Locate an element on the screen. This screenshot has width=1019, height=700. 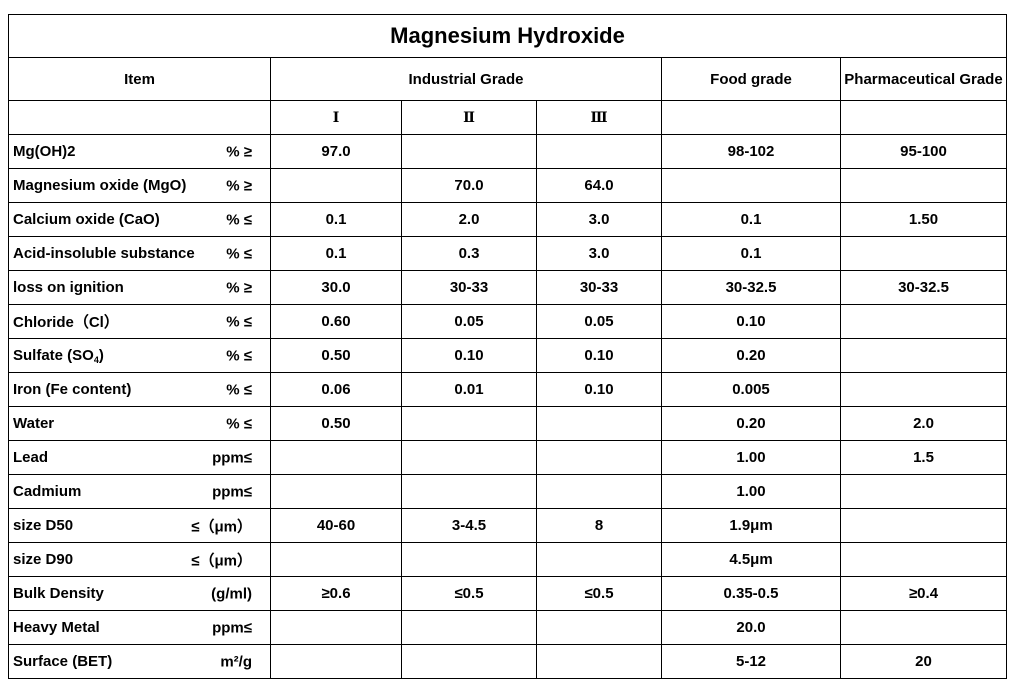
item-name: loss on ignition is located at coordinates (68, 287).